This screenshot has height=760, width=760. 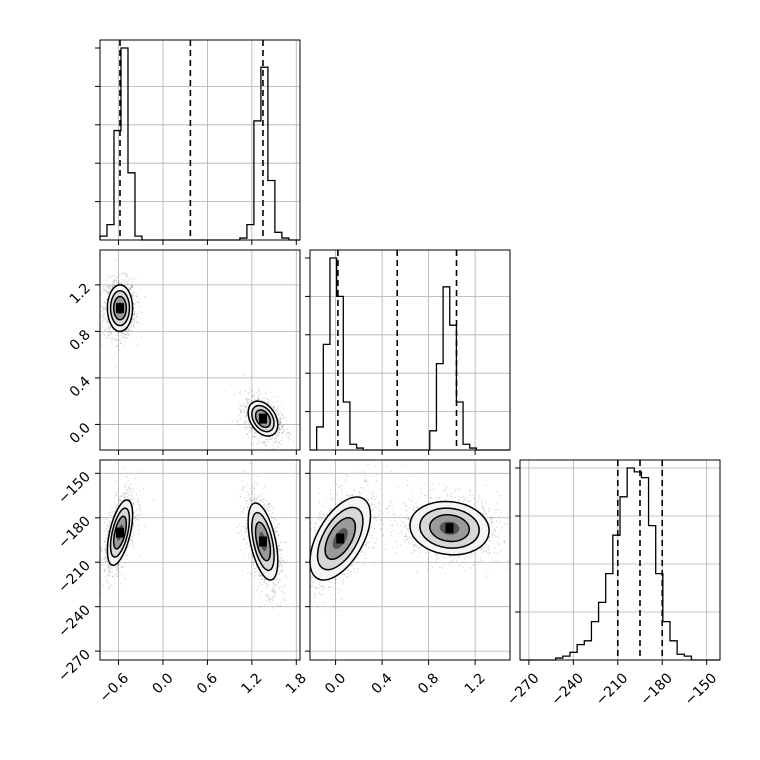 I want to click on x-tick-label: −270, so click(x=523, y=689).